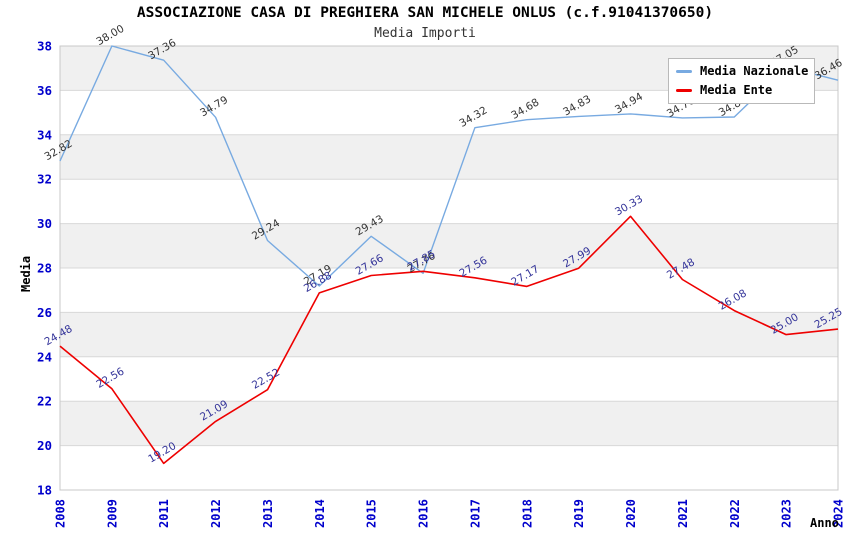 This screenshot has width=850, height=550. What do you see at coordinates (44, 179) in the screenshot?
I see `y-tick-label: 32` at bounding box center [44, 179].